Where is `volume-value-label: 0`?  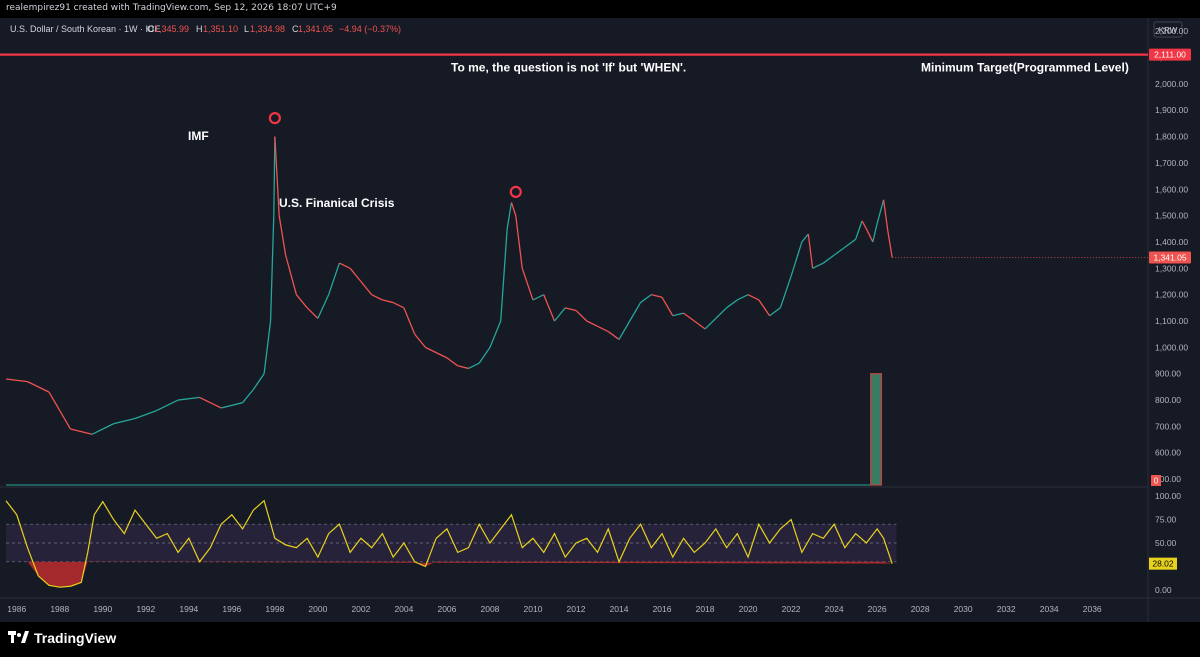
volume-value-label: 0 is located at coordinates (1156, 481).